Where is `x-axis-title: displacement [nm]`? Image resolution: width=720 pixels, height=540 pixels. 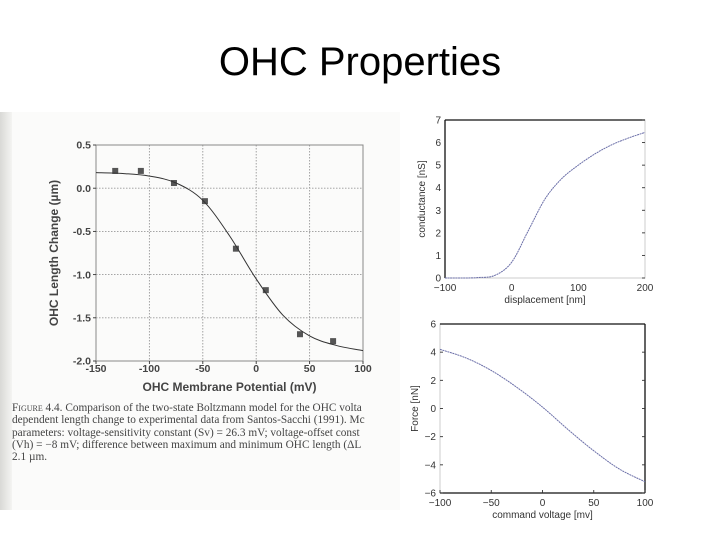
x-axis-title: displacement [nm] is located at coordinates (544, 300).